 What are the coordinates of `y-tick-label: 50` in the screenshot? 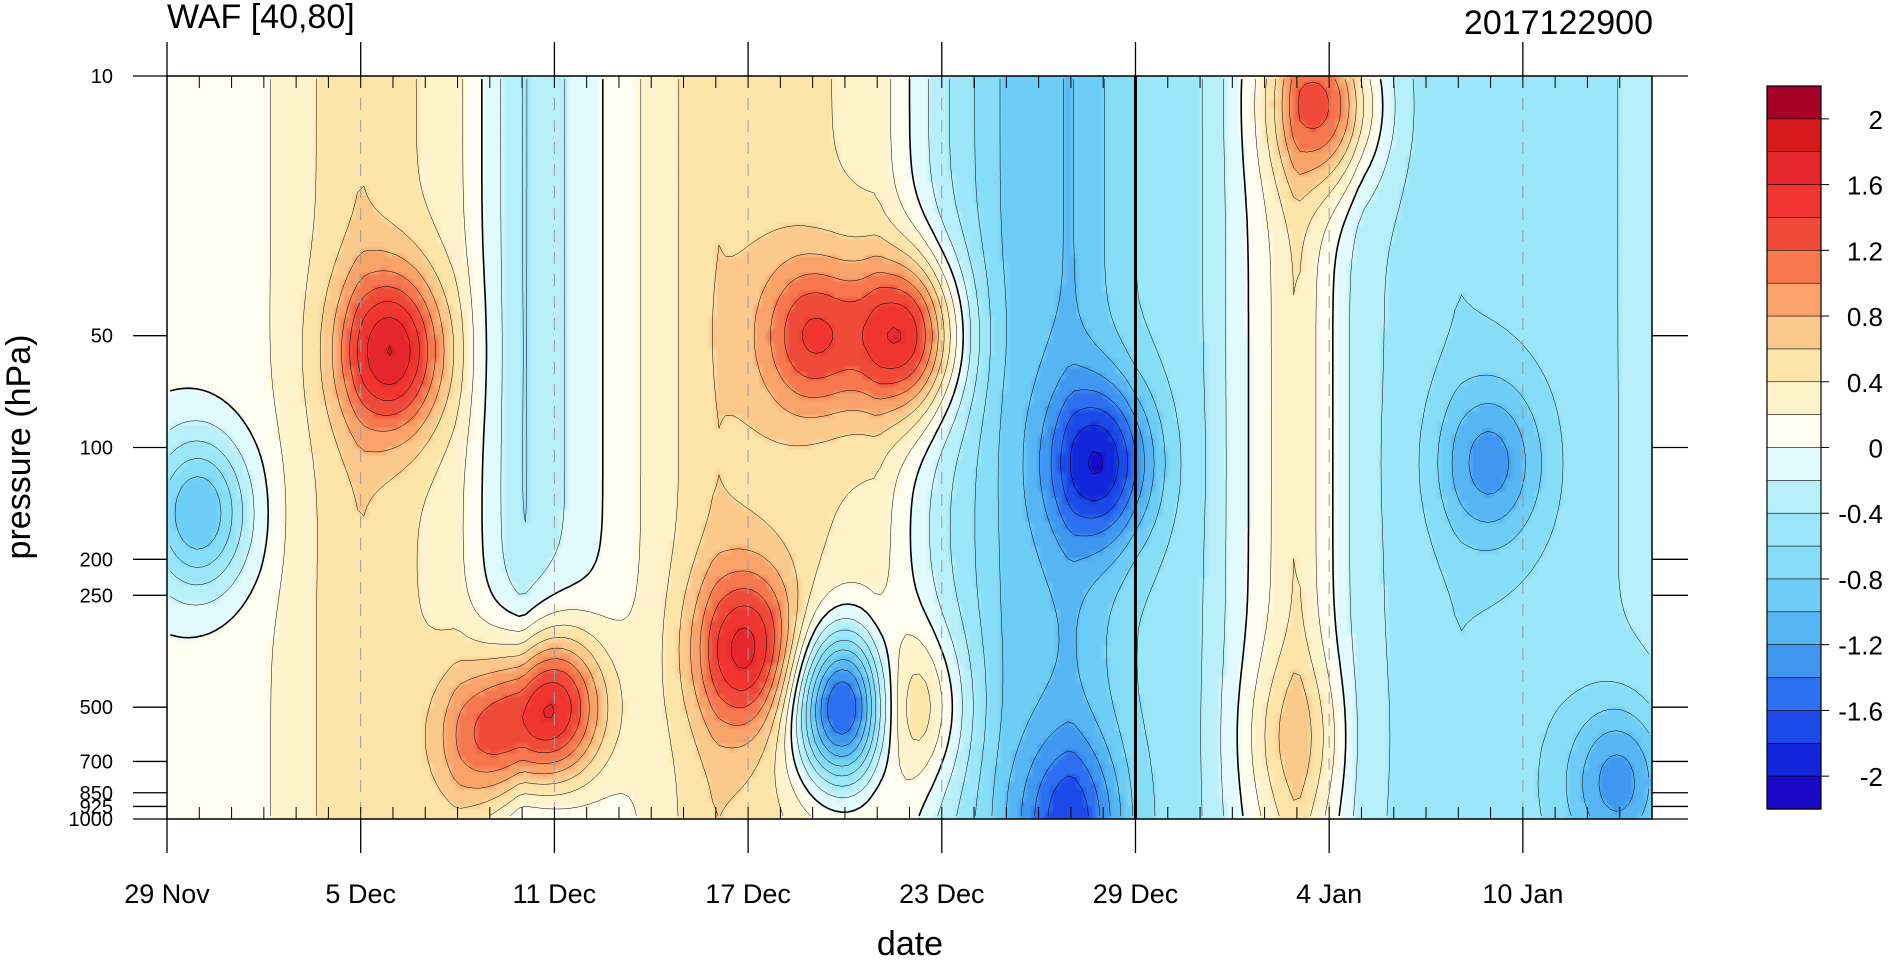 It's located at (102, 337).